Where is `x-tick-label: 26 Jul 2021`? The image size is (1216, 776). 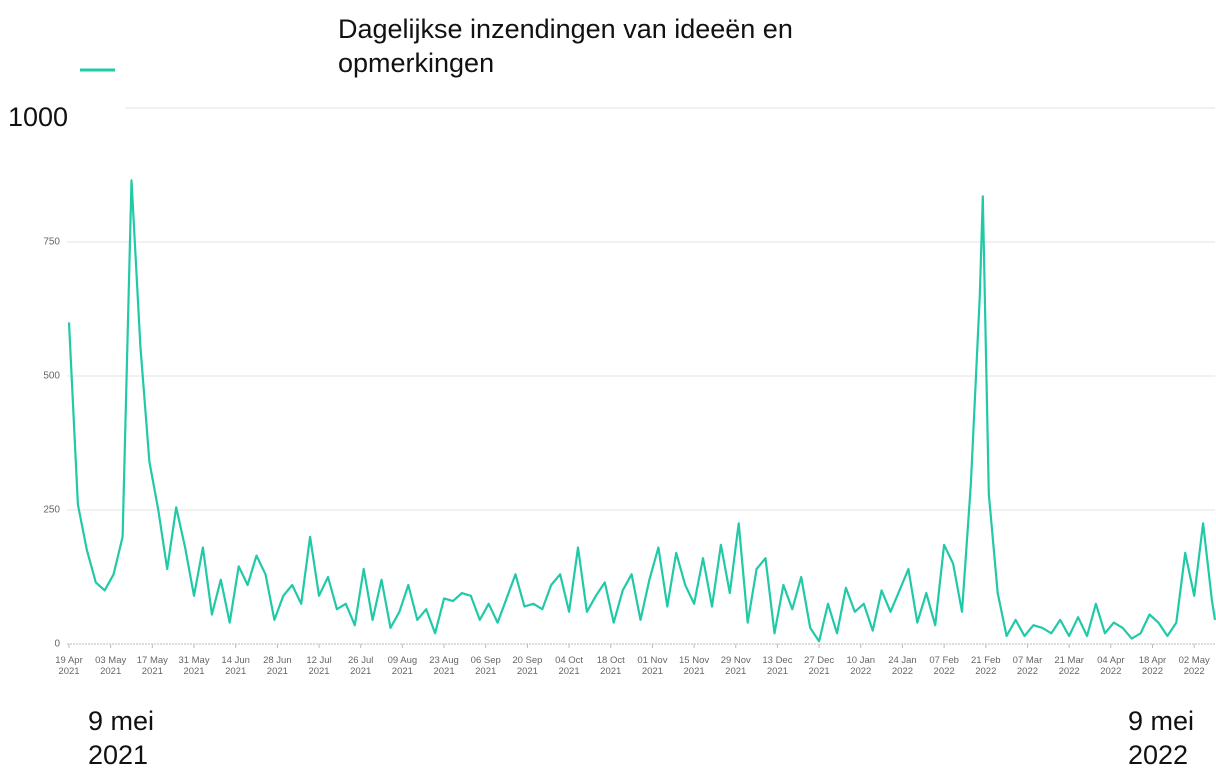 x-tick-label: 26 Jul 2021 is located at coordinates (361, 666).